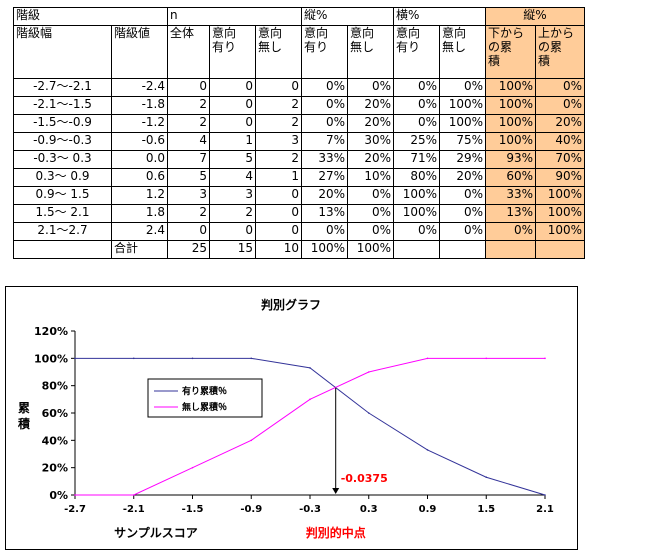 The image size is (667, 559). Describe the element at coordinates (428, 509) in the screenshot. I see `x-tick-label: 0.9` at that location.